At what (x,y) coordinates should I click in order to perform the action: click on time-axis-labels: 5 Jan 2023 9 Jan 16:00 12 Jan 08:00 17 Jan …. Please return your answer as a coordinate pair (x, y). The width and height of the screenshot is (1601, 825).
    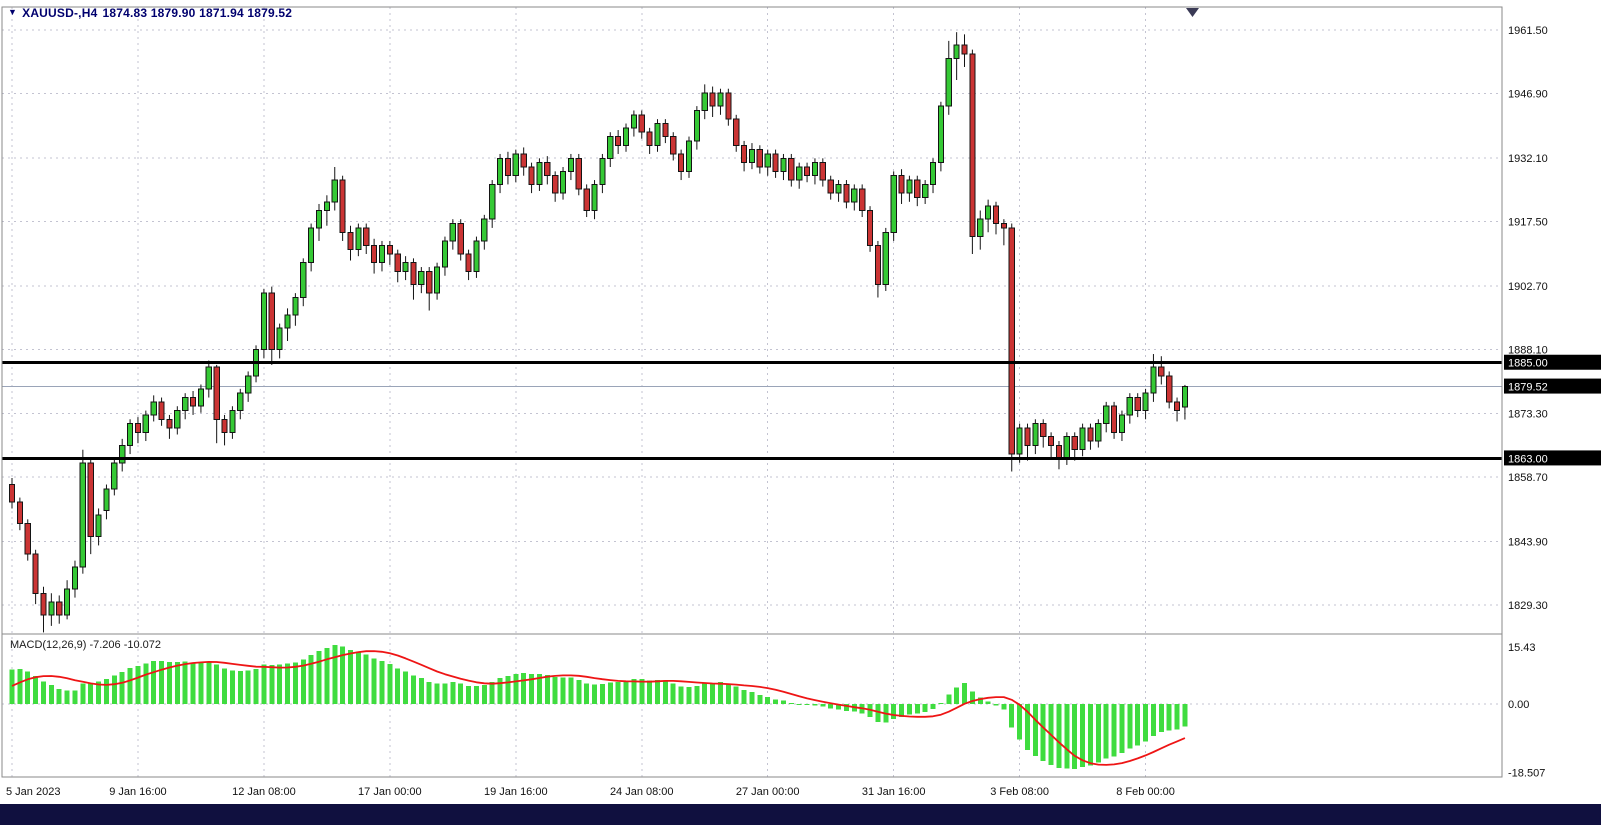
    Looking at the image, I should click on (590, 792).